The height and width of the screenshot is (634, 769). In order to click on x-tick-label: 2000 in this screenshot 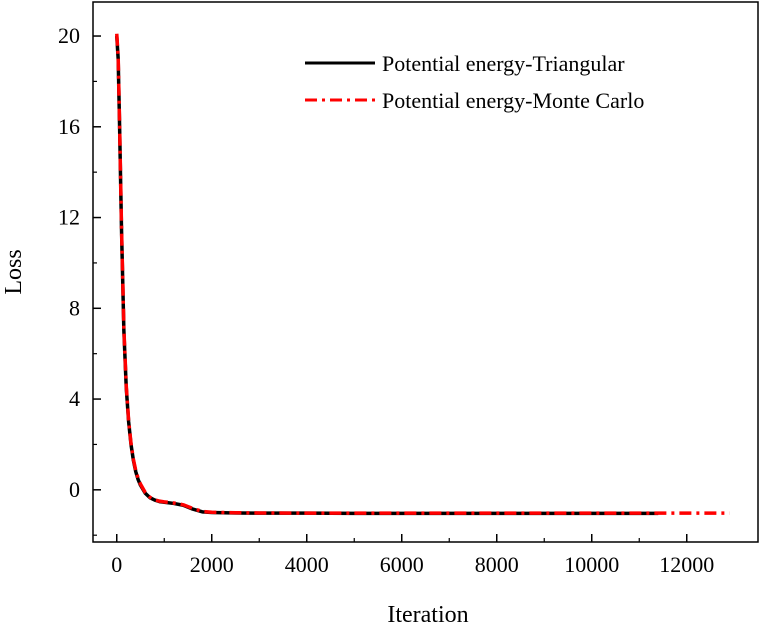, I will do `click(212, 564)`.